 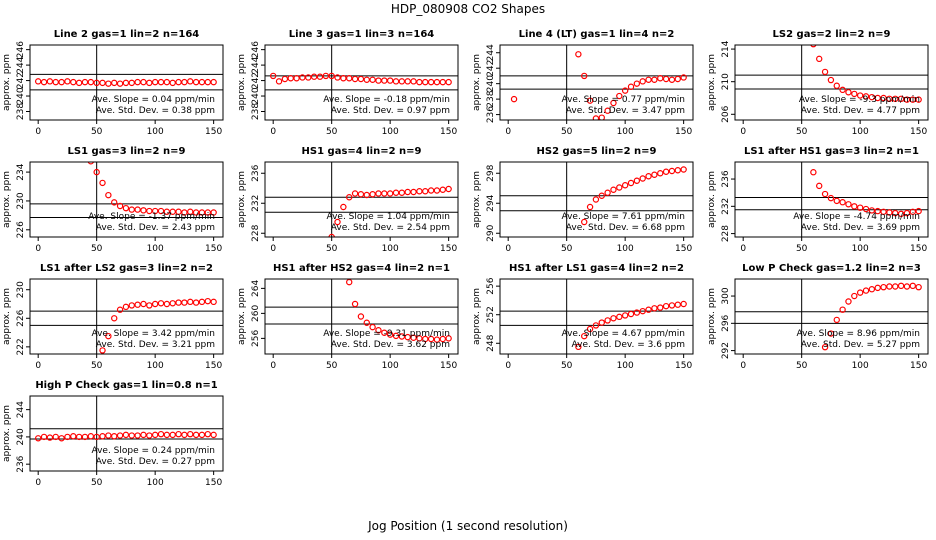 What do you see at coordinates (153, 451) in the screenshot?
I see `annotation: Ave. Slope = 0.24 ppm/min` at bounding box center [153, 451].